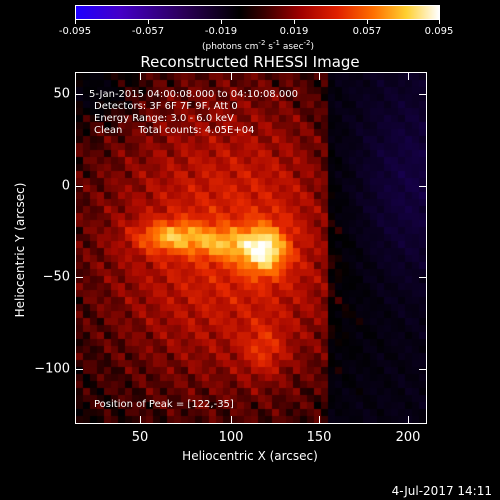  I want to click on colorbar-tick-label: -0.095, so click(75, 31).